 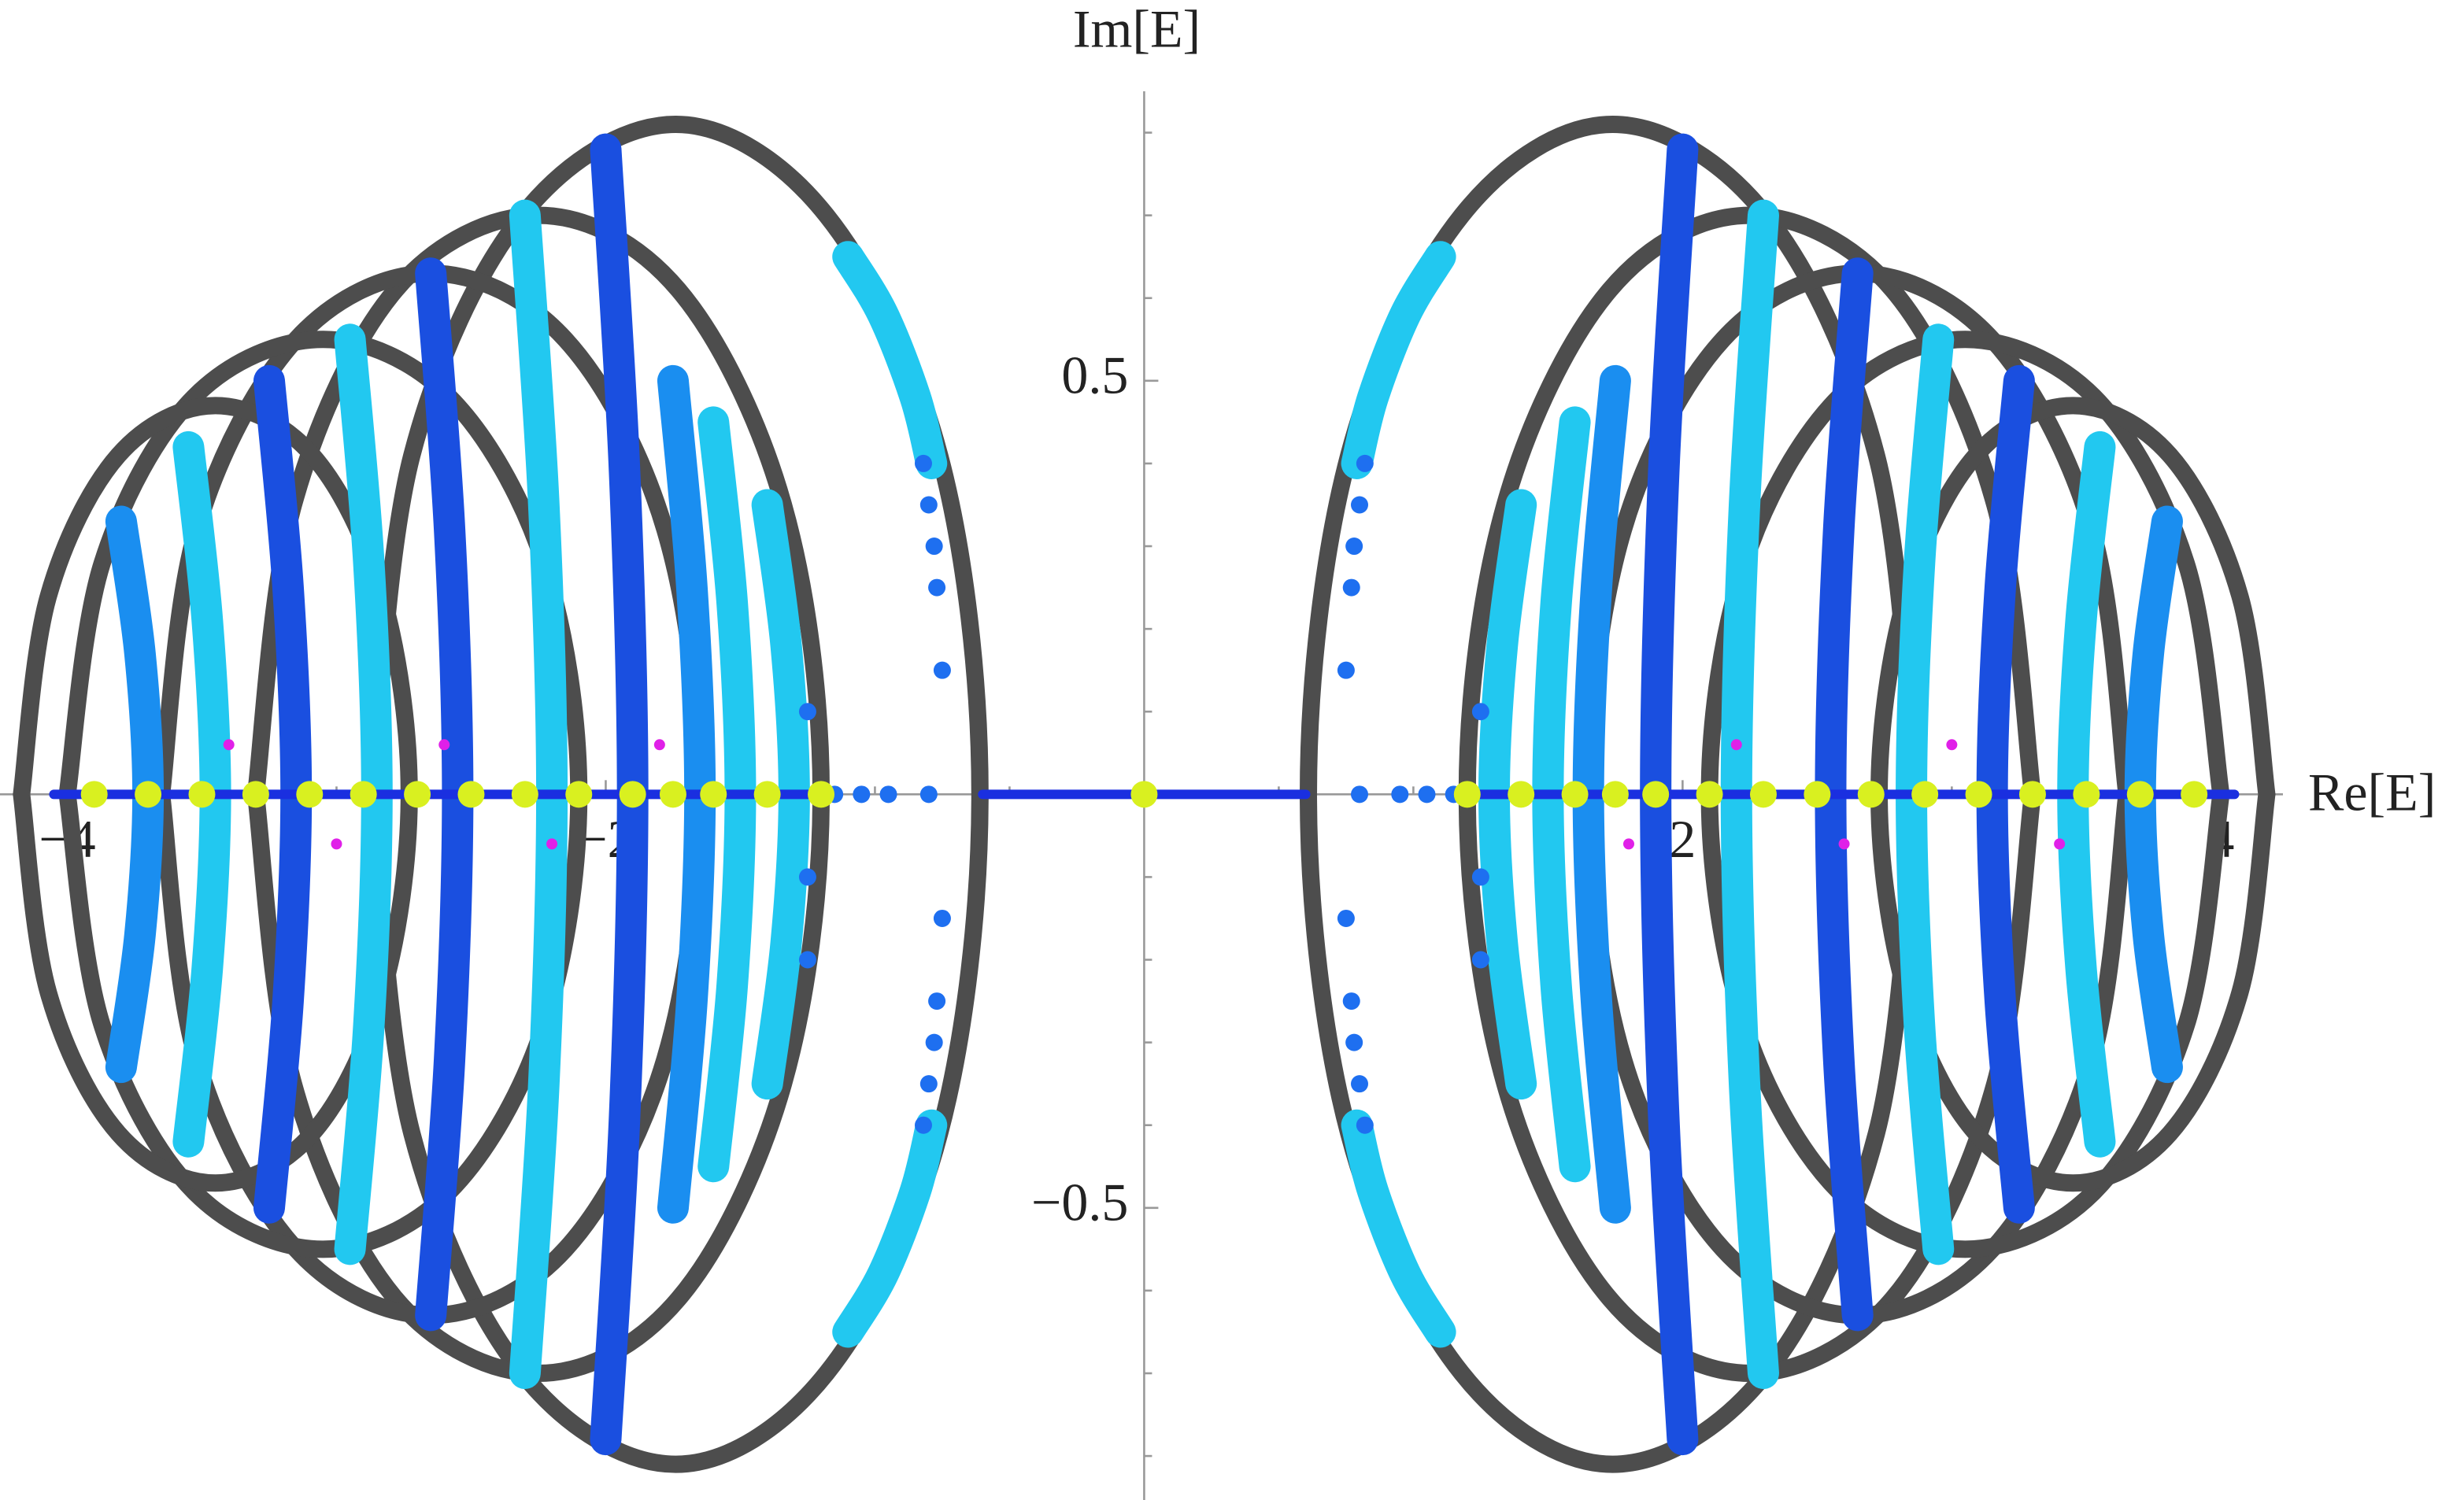 I want to click on x-axis-label: Re[E], so click(x=2372, y=792).